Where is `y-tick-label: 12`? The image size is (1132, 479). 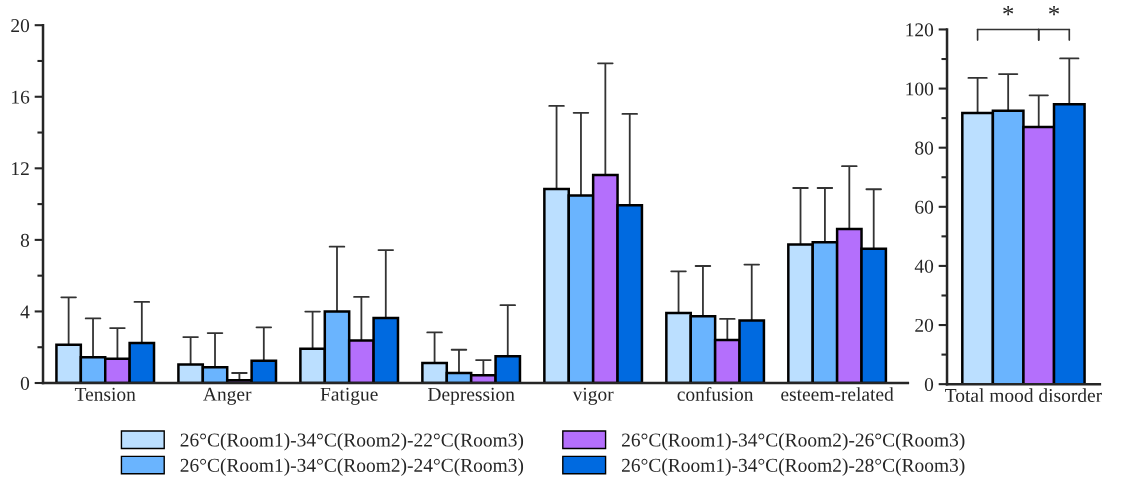 y-tick-label: 12 is located at coordinates (20, 169).